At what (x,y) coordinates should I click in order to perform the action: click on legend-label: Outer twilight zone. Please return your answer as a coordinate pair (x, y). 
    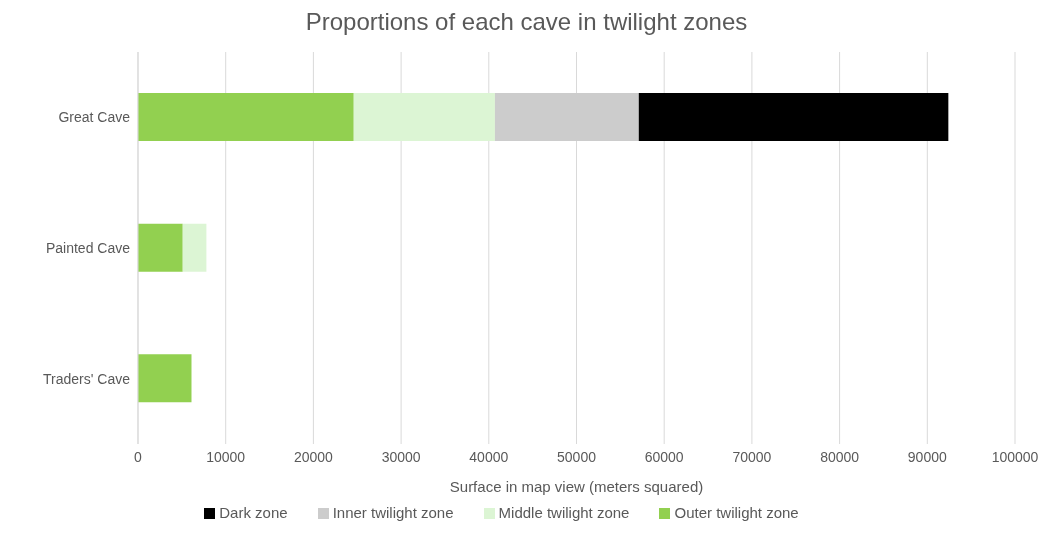
    Looking at the image, I should click on (736, 512).